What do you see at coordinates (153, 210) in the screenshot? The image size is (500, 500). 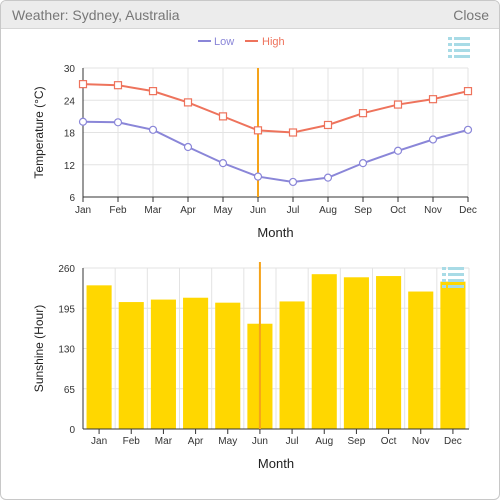 I see `line-chart-x-tick-label: Mar` at bounding box center [153, 210].